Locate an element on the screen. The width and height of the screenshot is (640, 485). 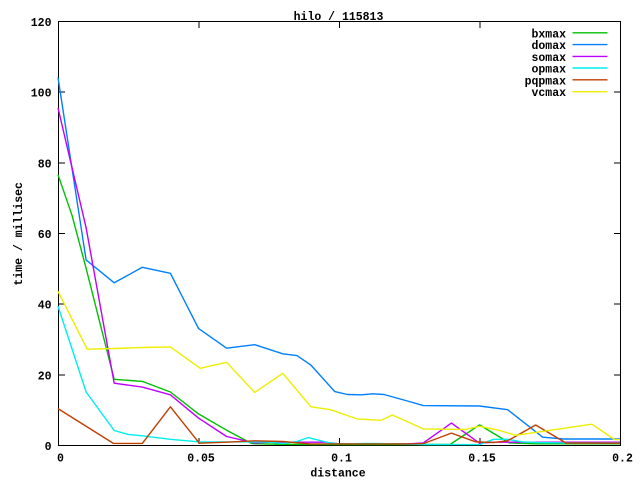
svg-text: opmax is located at coordinates (548, 70).